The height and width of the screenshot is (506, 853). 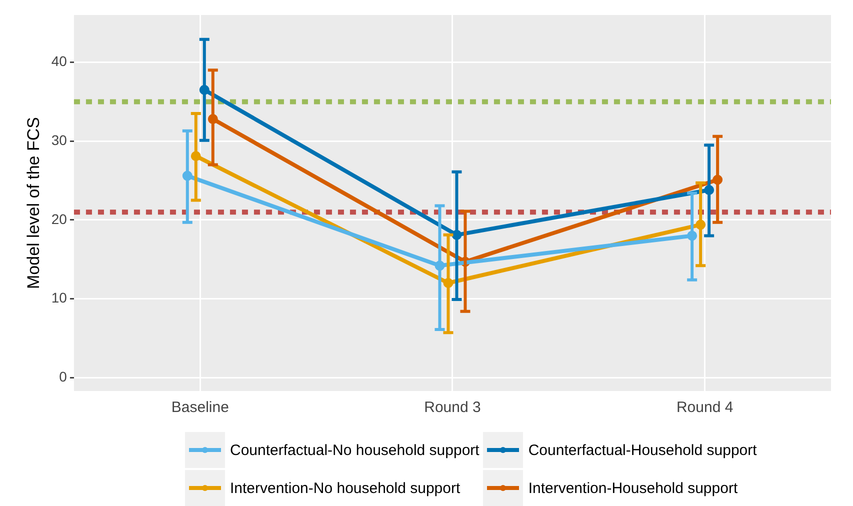 I want to click on x-tick-label: Round 4, so click(x=705, y=407).